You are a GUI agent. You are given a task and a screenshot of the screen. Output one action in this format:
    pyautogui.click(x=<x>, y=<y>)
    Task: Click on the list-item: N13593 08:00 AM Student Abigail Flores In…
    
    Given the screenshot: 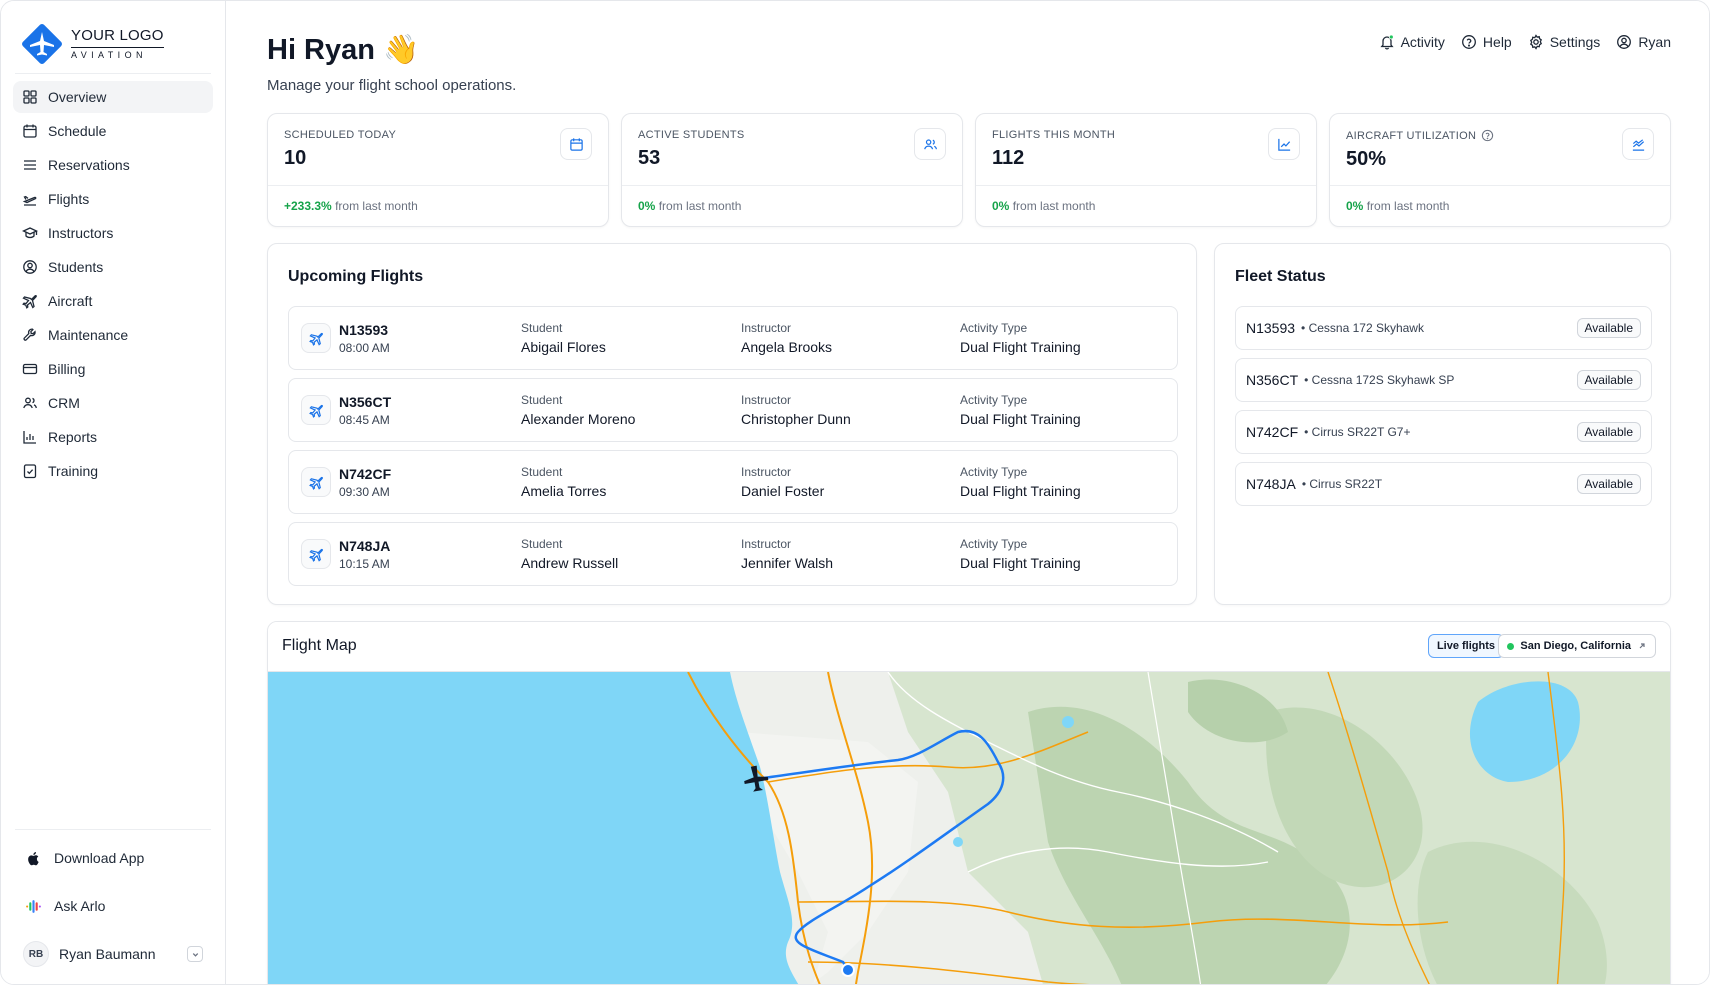 What is the action you would take?
    pyautogui.click(x=733, y=338)
    